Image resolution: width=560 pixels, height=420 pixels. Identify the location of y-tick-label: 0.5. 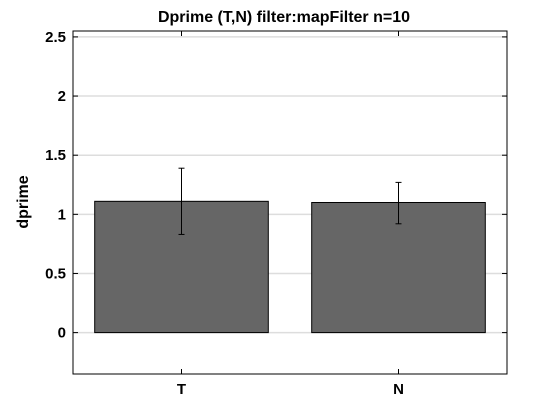
(55, 273).